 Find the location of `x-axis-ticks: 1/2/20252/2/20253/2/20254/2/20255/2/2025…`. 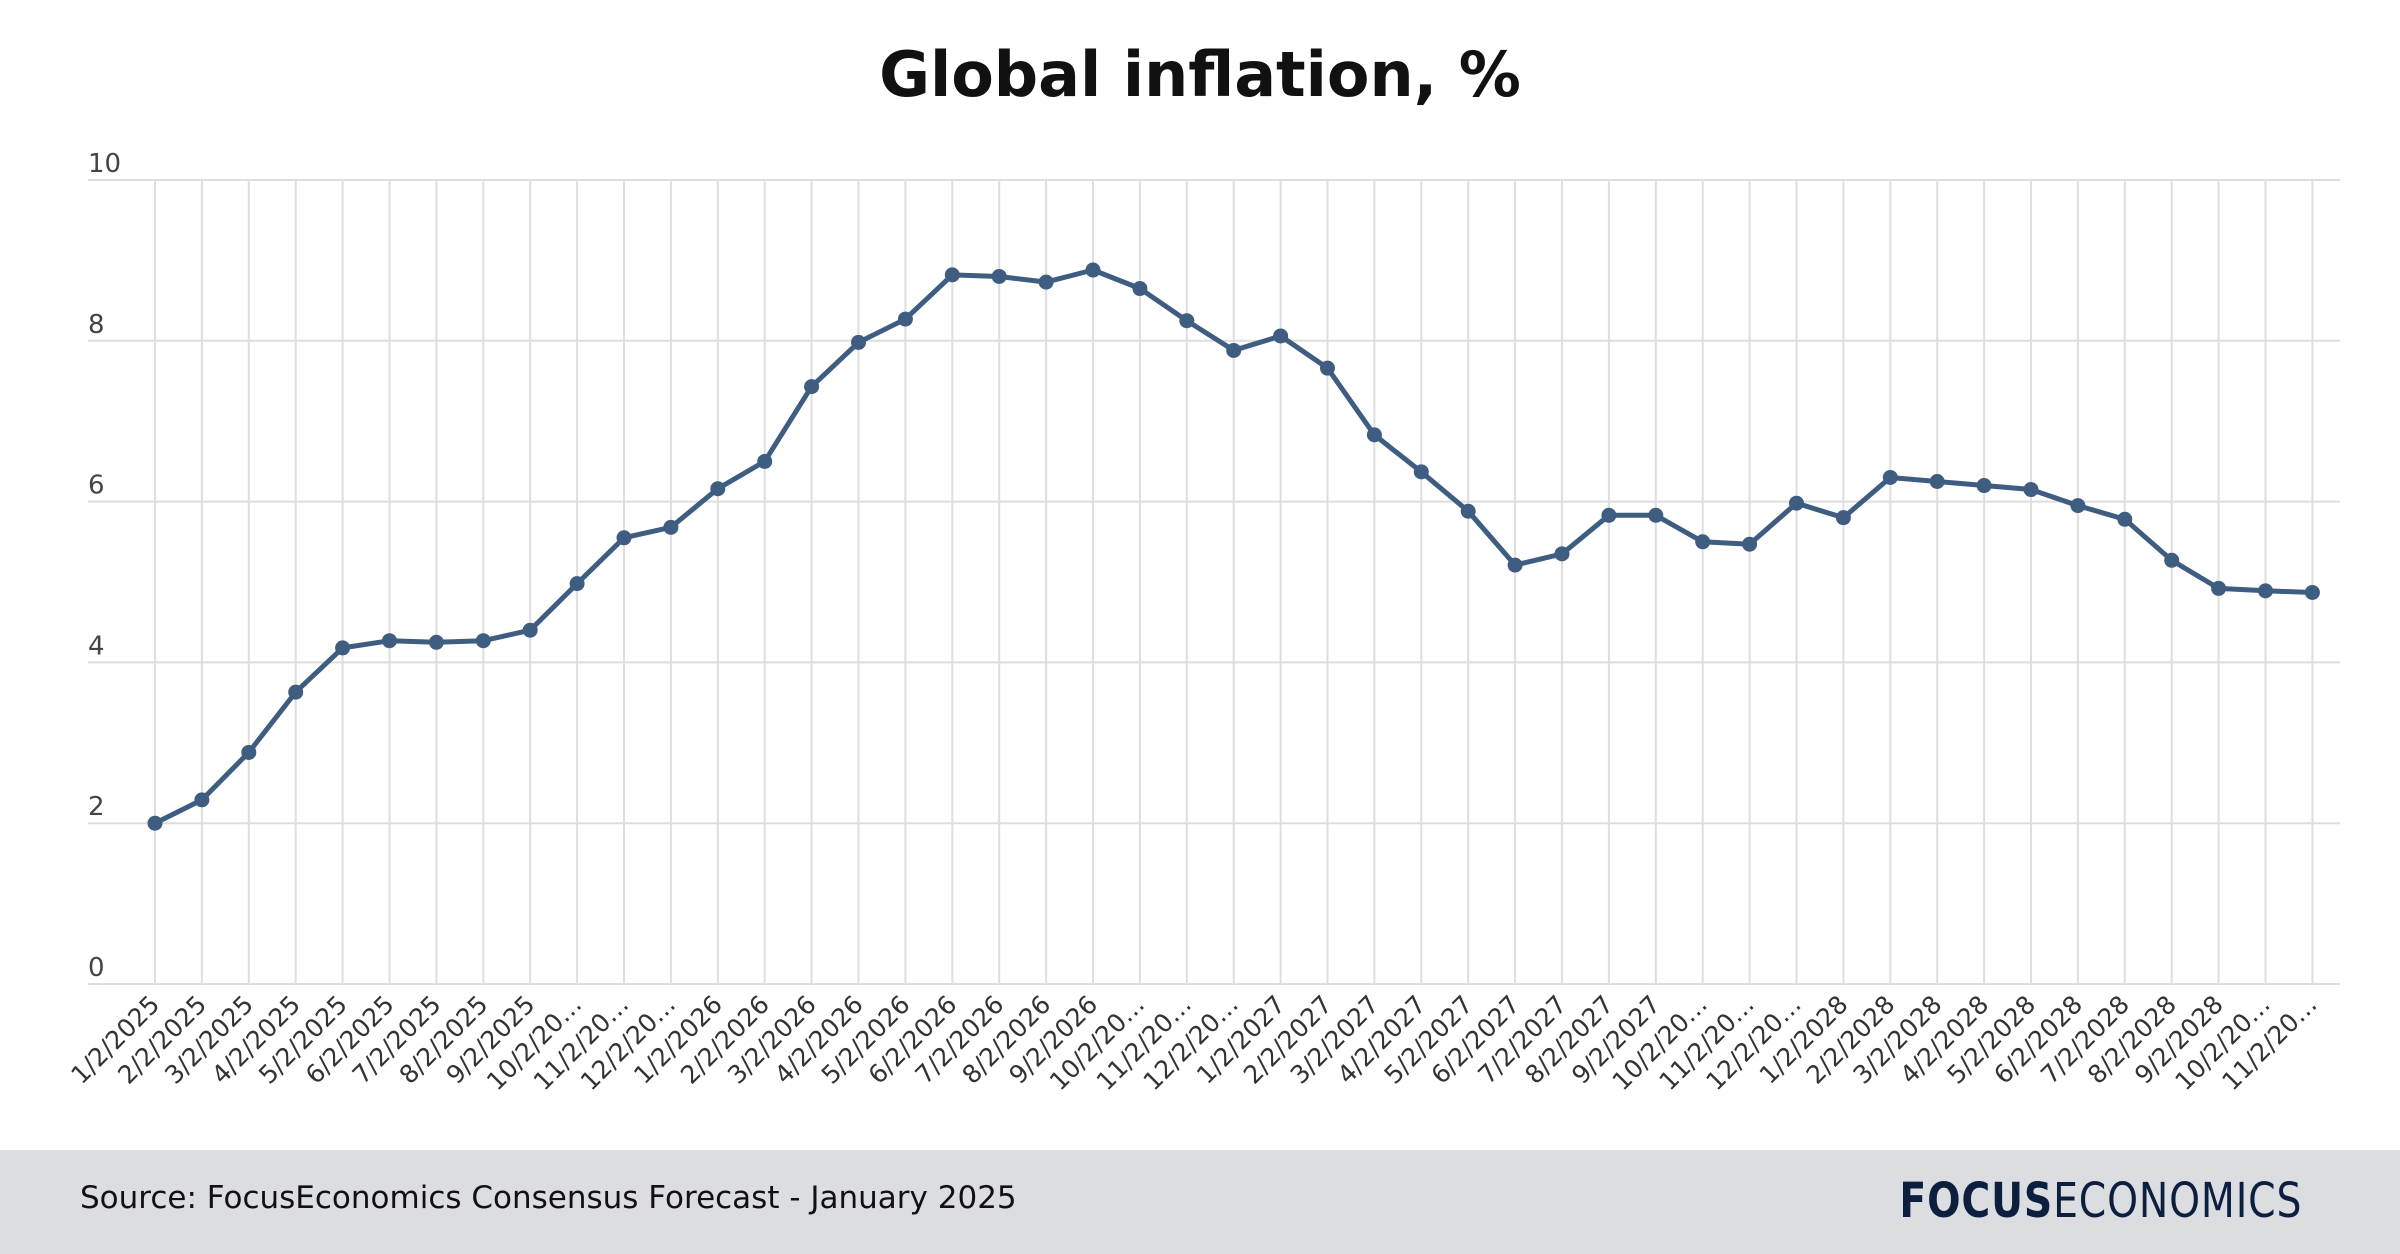

x-axis-ticks: 1/2/20252/2/20253/2/20254/2/20255/2/2025… is located at coordinates (1193, 1043).